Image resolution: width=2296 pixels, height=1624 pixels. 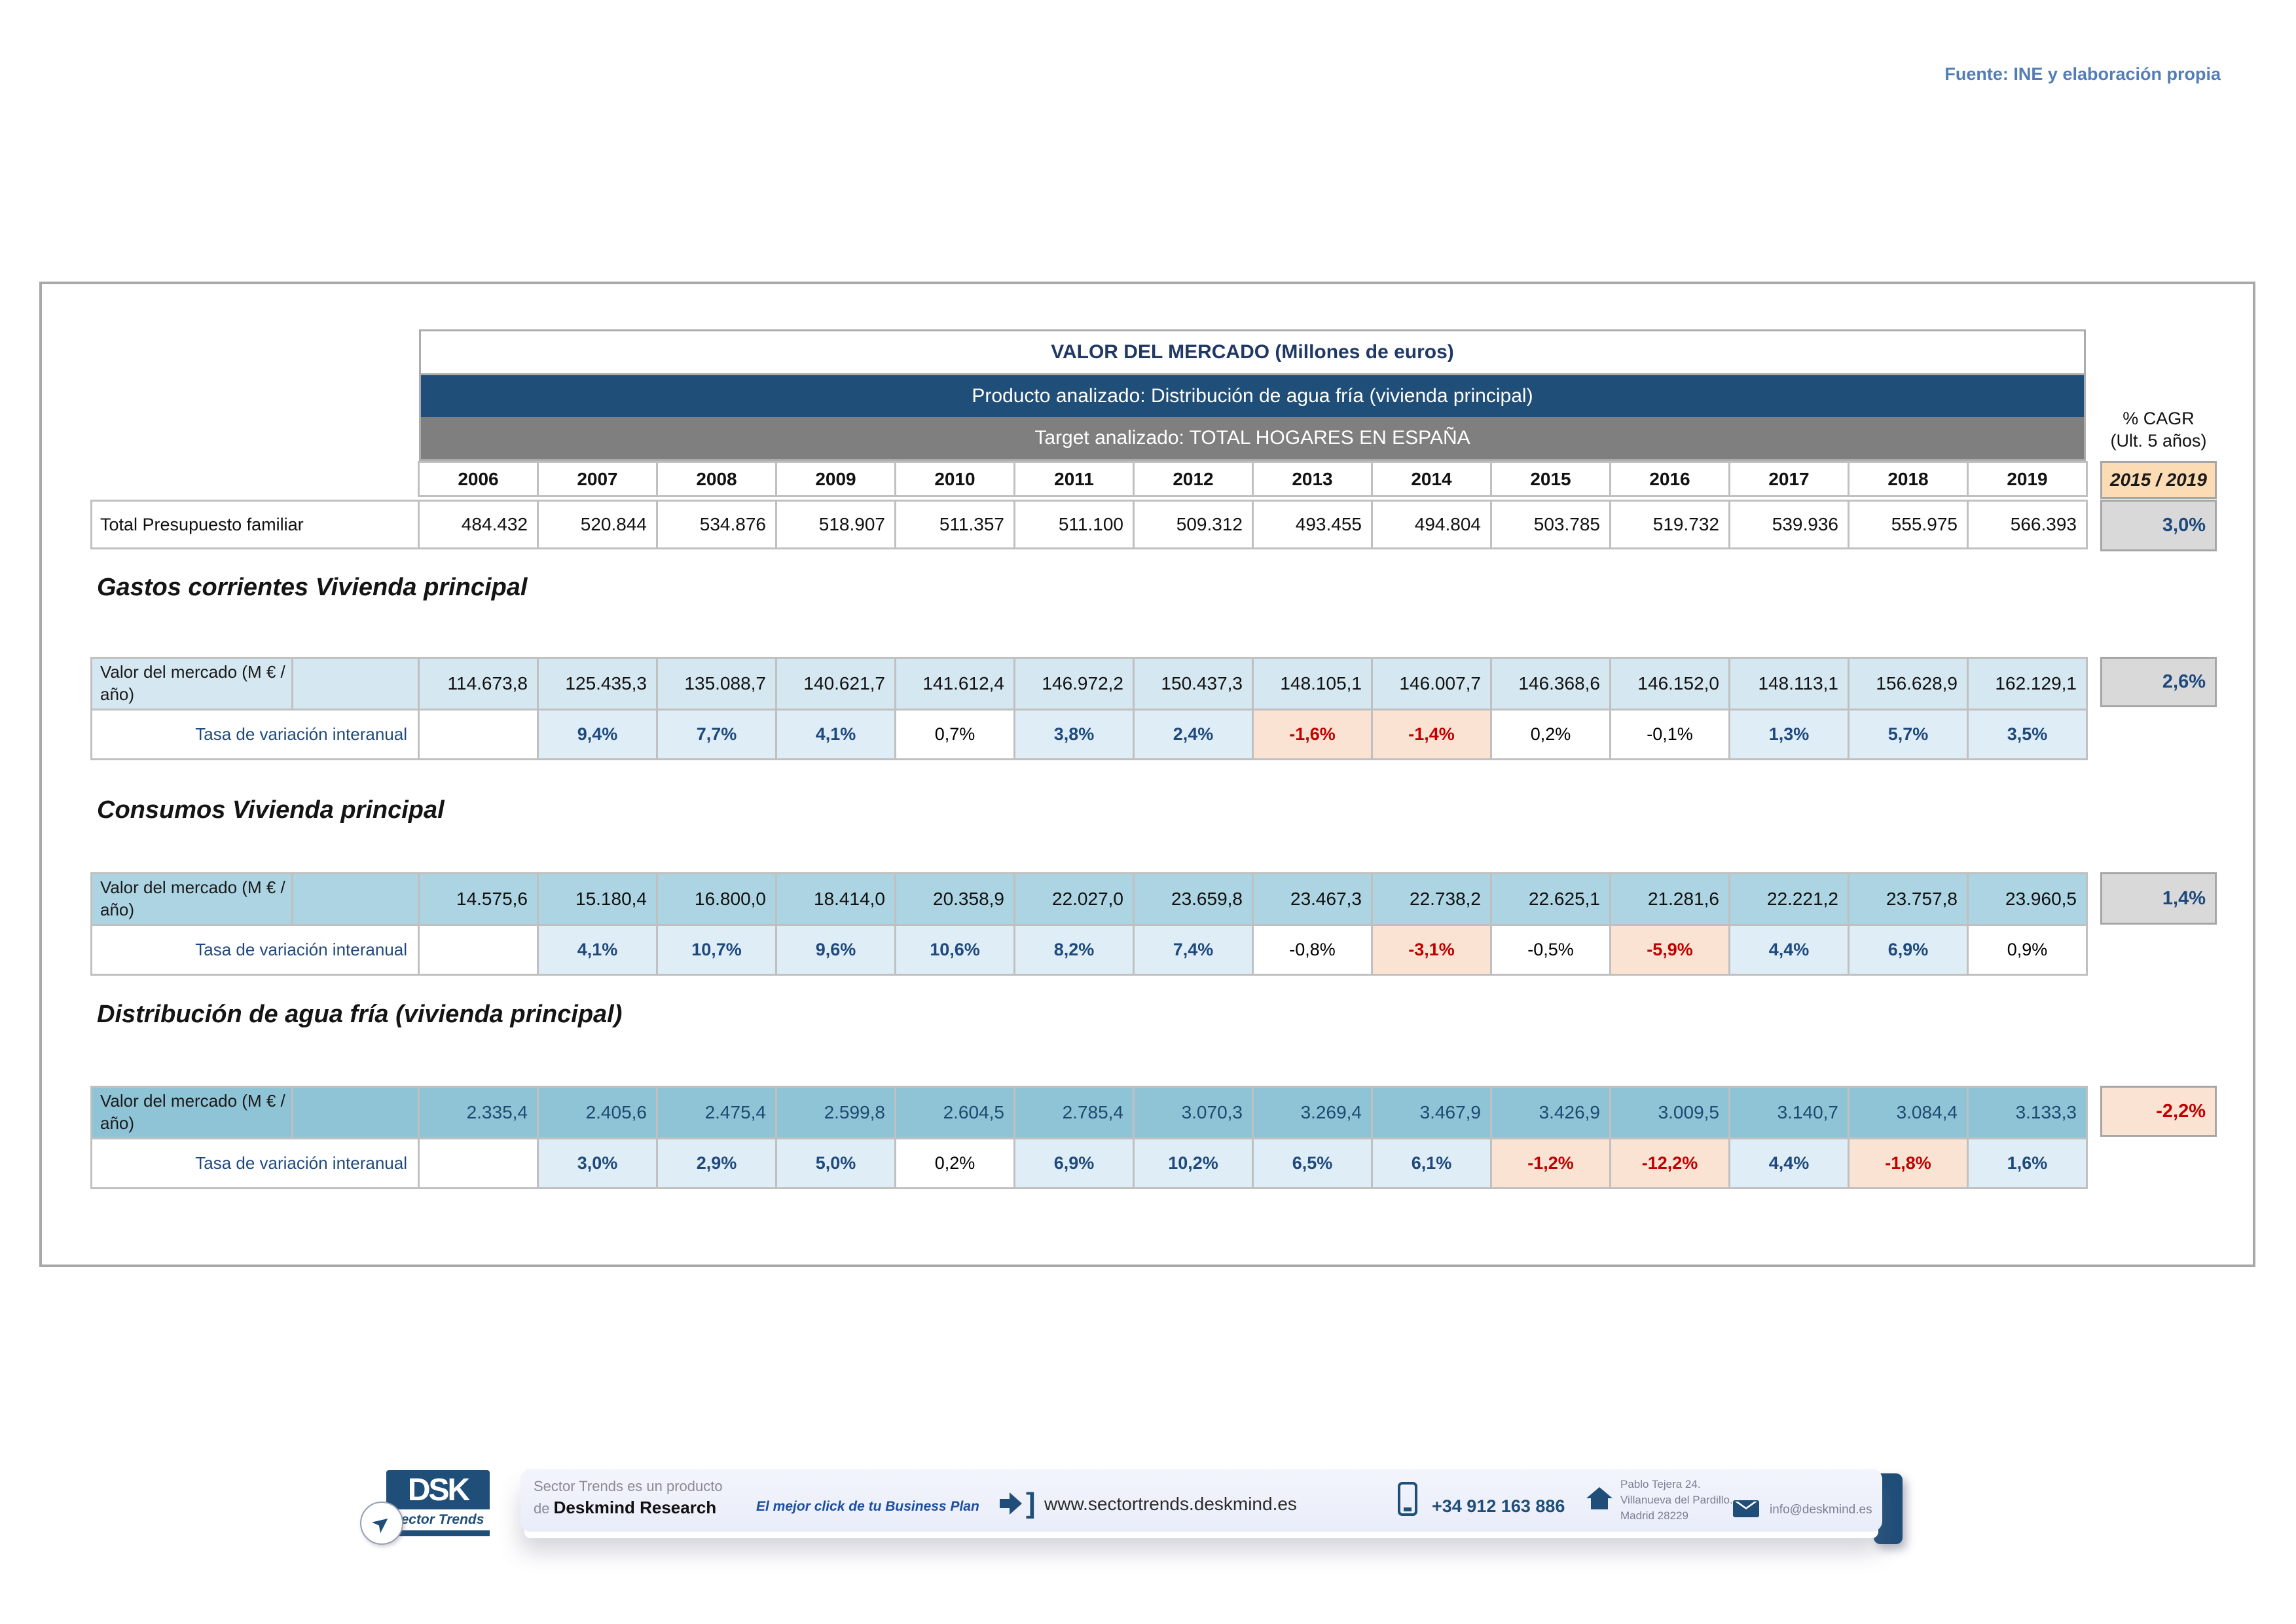 I want to click on value-cell: 534.876, so click(x=716, y=524).